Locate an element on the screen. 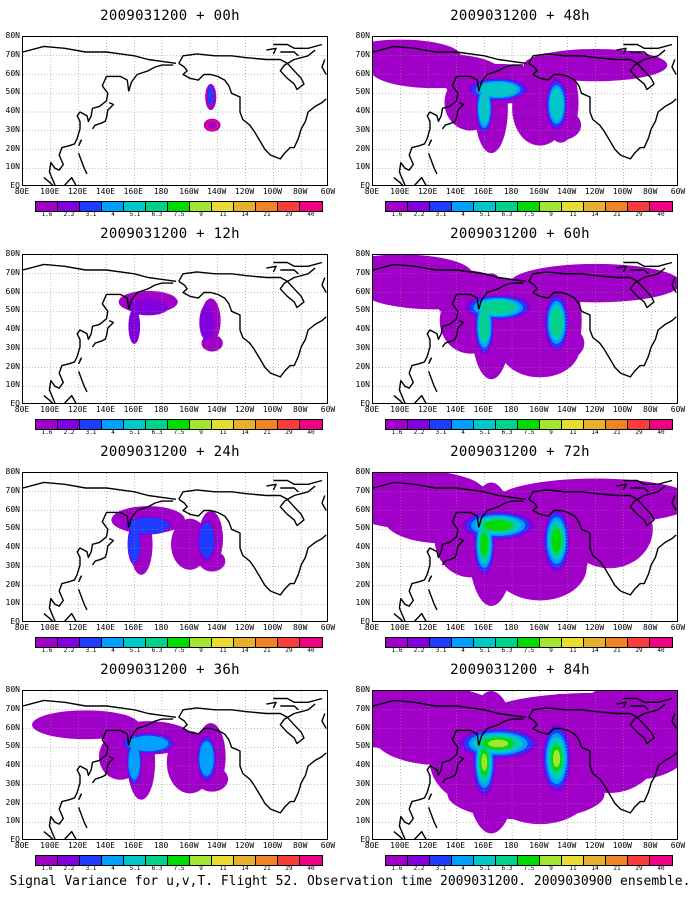 The width and height of the screenshot is (700, 900). colorbar-label: 5.1 is located at coordinates (135, 868).